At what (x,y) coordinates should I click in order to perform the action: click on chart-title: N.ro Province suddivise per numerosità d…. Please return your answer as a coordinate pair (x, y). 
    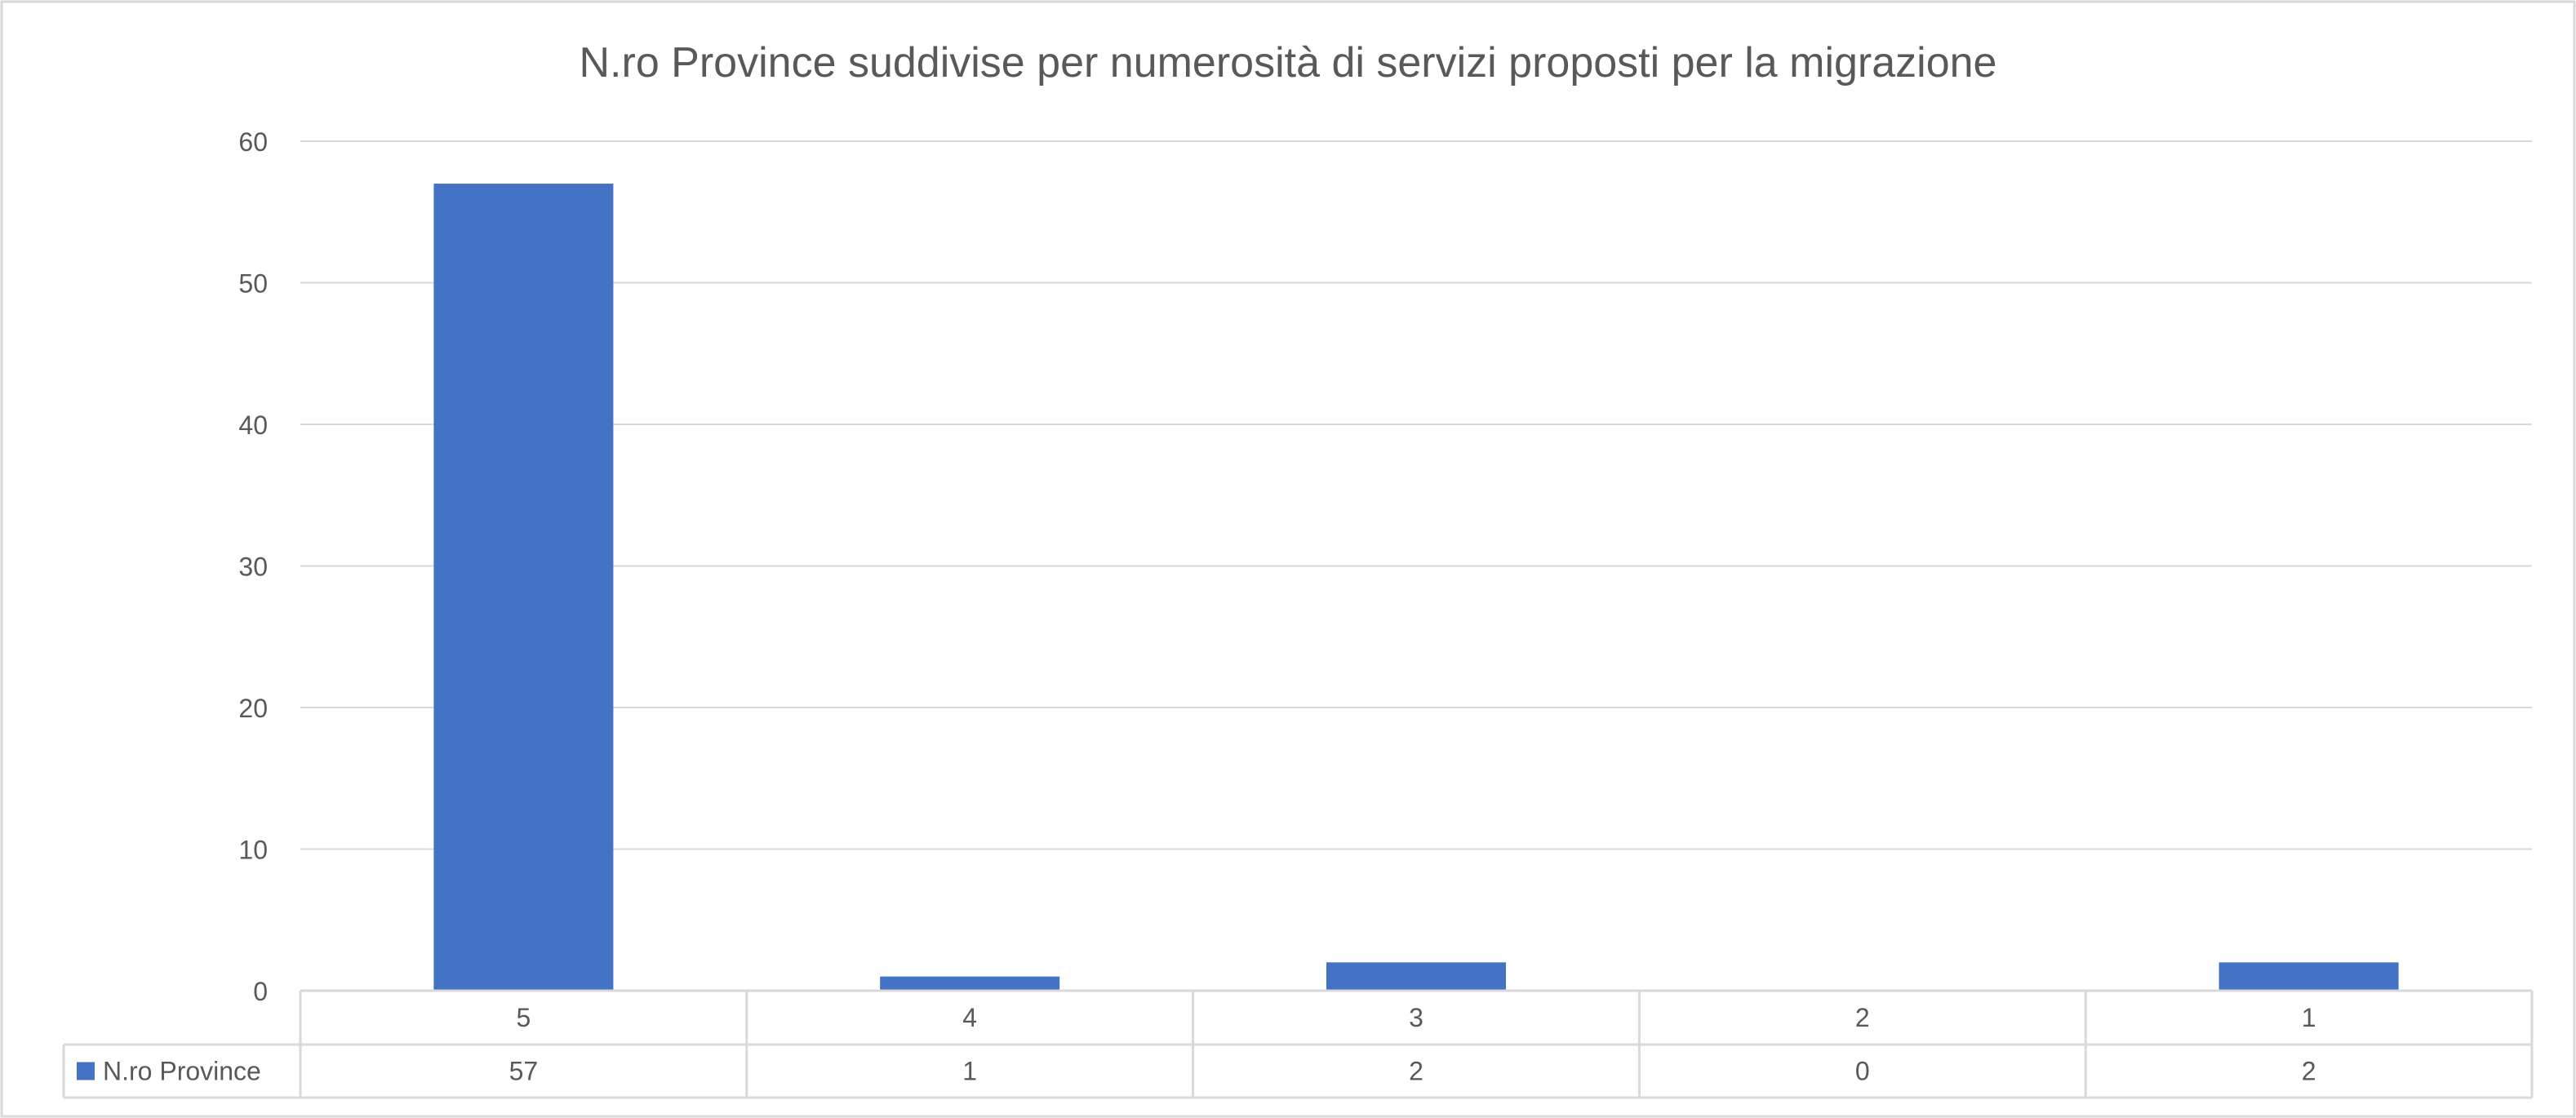
    Looking at the image, I should click on (1288, 63).